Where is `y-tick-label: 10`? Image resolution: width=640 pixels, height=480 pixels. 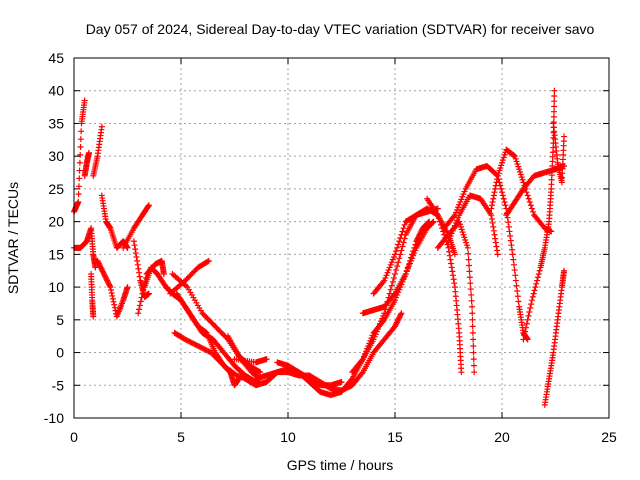
y-tick-label: 10 is located at coordinates (56, 287).